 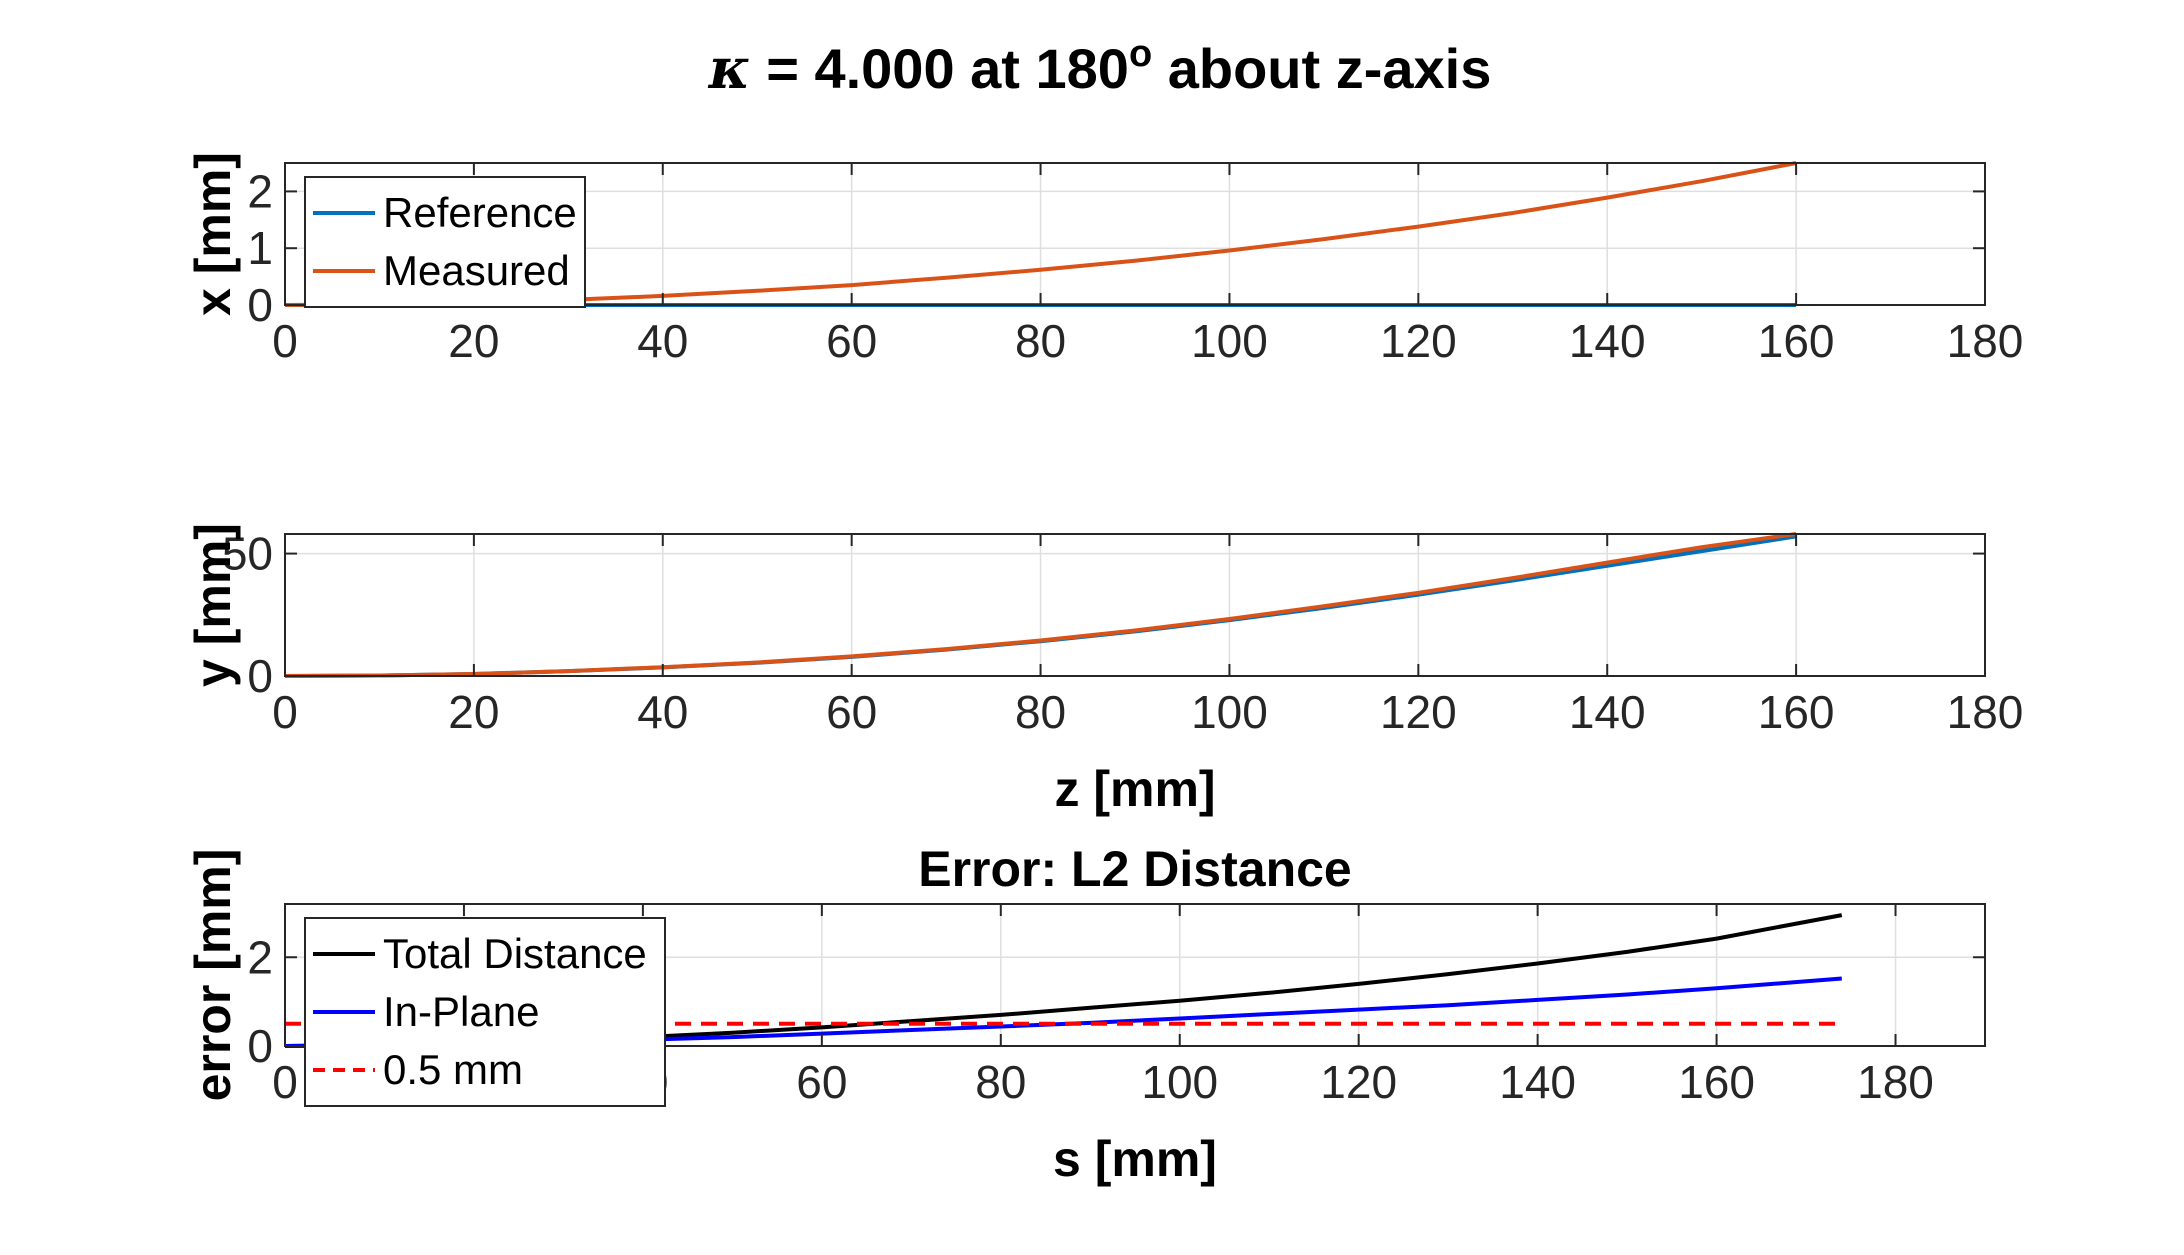 What do you see at coordinates (213, 975) in the screenshot?
I see `y-axis-label: error [mm]` at bounding box center [213, 975].